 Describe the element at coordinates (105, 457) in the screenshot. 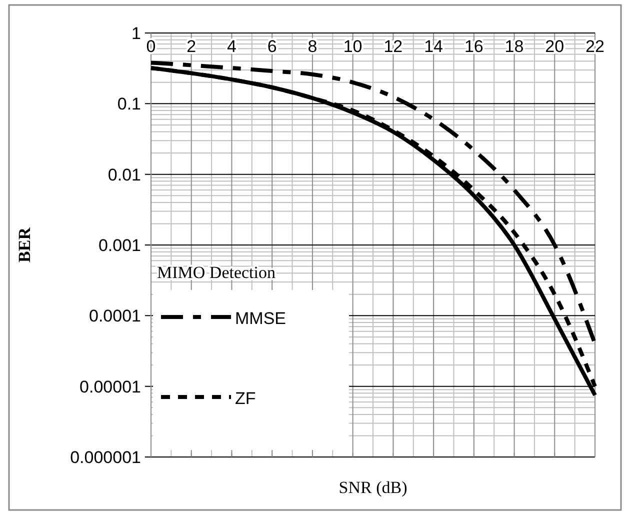

I see `y-tick-label: 0.000001` at that location.